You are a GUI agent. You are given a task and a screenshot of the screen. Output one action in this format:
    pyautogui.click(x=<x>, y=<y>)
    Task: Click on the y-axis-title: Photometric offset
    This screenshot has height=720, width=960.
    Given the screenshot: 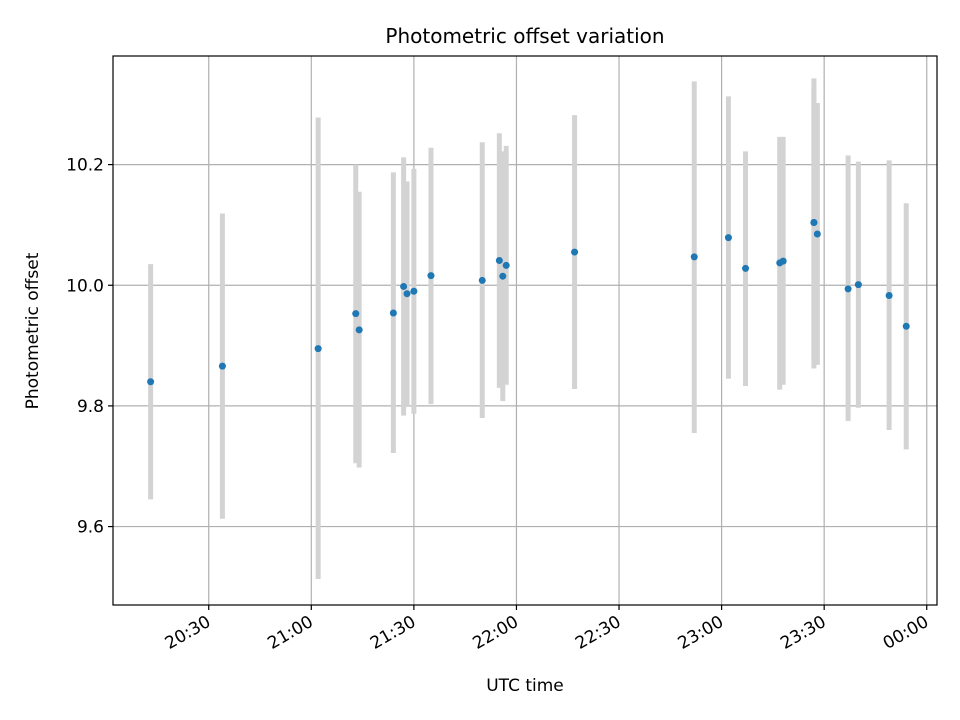 What is the action you would take?
    pyautogui.click(x=33, y=330)
    